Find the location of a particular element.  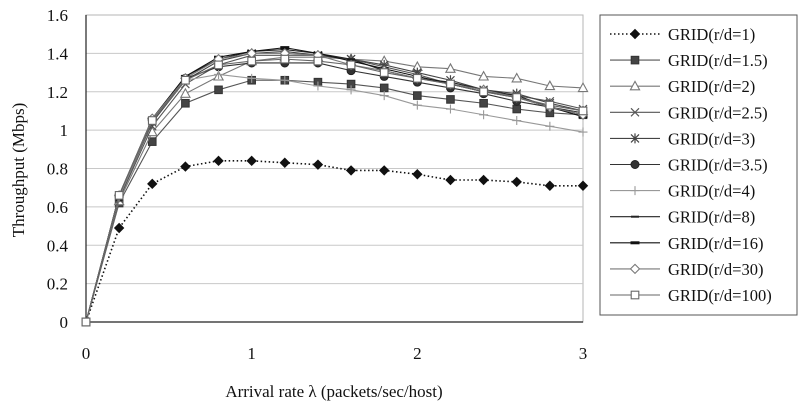

y-axis-title: Throughput (Mbps) is located at coordinates (18, 170).